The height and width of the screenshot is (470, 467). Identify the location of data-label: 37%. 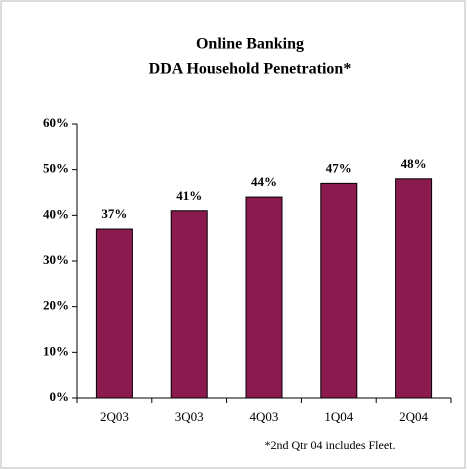
(114, 213).